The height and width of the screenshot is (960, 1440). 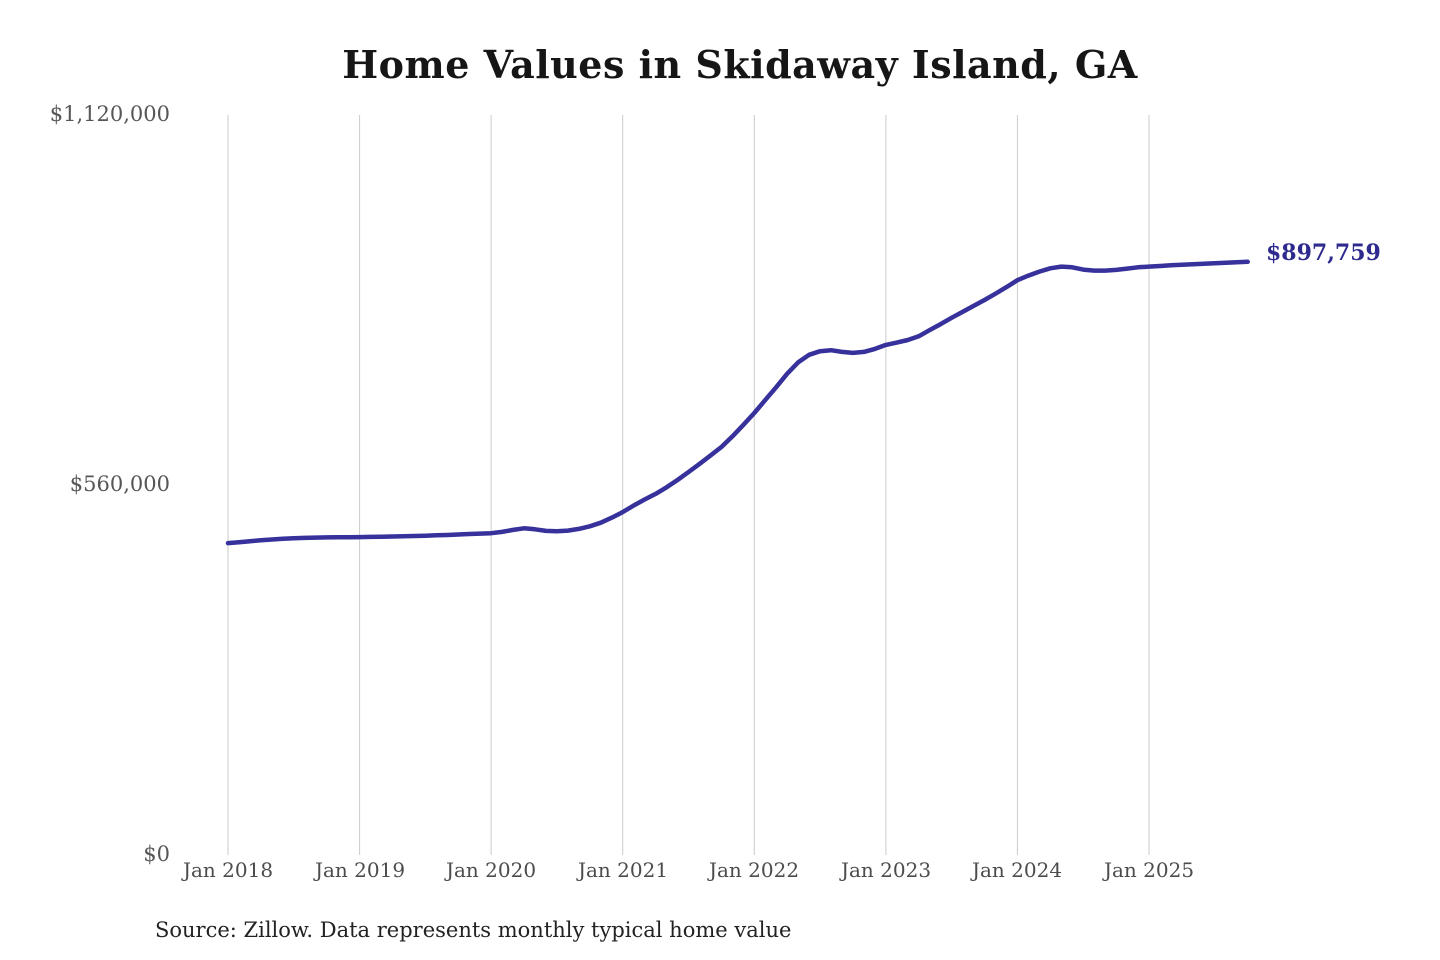 I want to click on chart-title: Home Values in Skidaway Island, GA, so click(x=740, y=64).